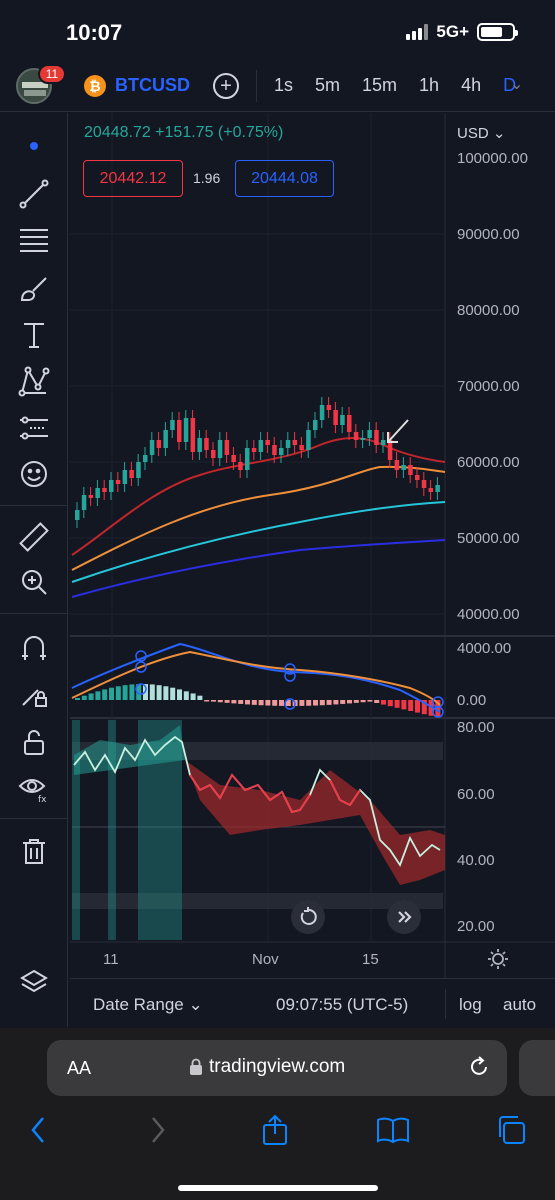 This screenshot has height=1200, width=555. I want to click on dot-icon, so click(34, 146).